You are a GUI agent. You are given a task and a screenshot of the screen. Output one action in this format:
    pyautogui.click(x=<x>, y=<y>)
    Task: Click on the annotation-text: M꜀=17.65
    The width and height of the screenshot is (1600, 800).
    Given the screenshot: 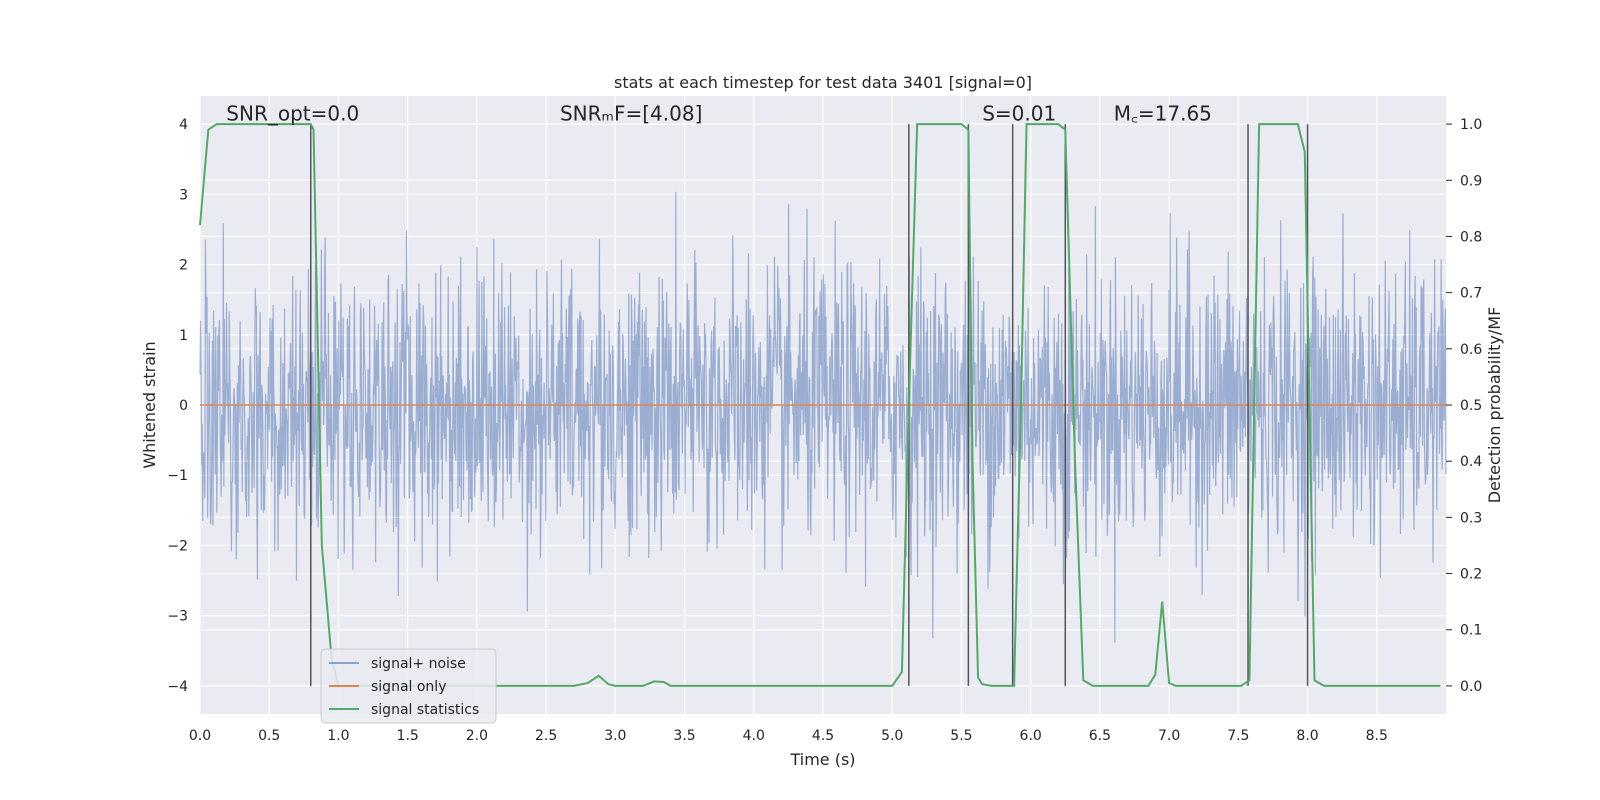 What is the action you would take?
    pyautogui.click(x=1163, y=114)
    